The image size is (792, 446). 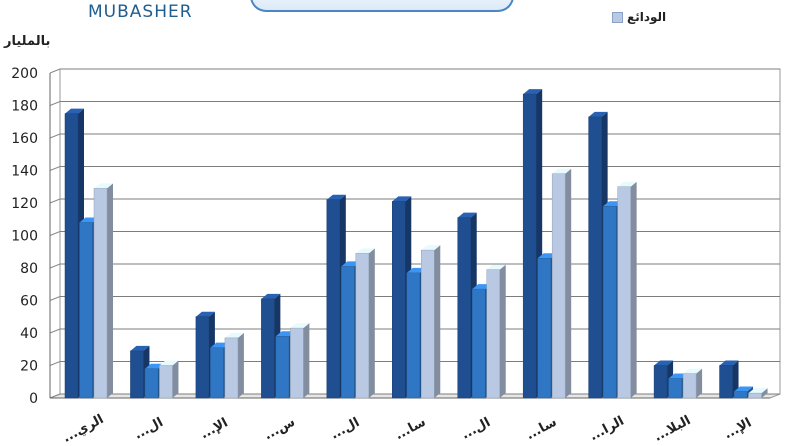 What do you see at coordinates (24, 74) in the screenshot?
I see `y-tick-label: 200` at bounding box center [24, 74].